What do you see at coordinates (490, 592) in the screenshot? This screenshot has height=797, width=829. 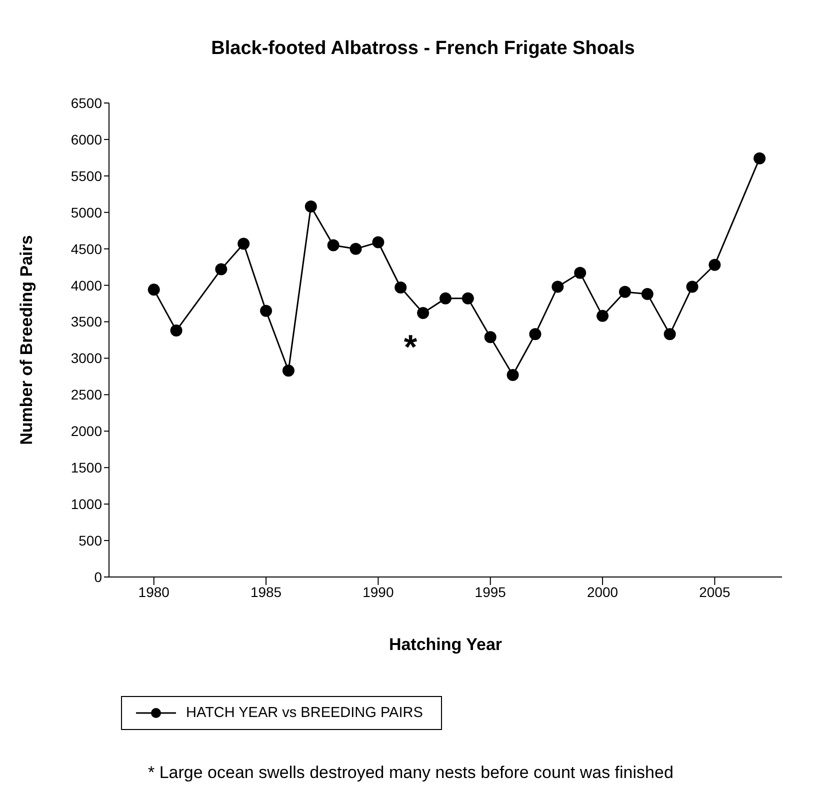 I see `x-tick-label: 1995` at bounding box center [490, 592].